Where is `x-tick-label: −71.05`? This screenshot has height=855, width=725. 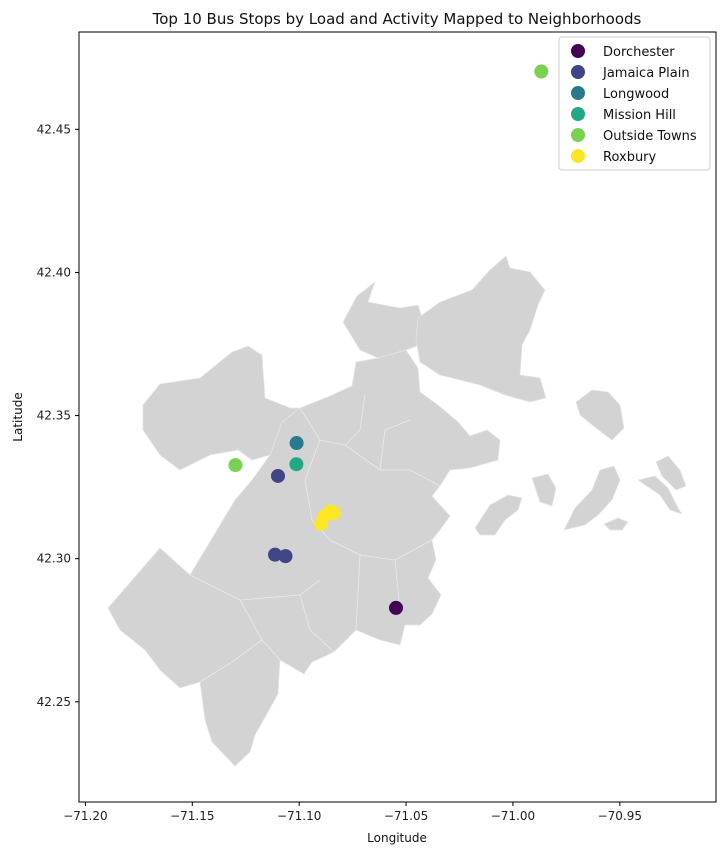
x-tick-label: −71.05 is located at coordinates (406, 816).